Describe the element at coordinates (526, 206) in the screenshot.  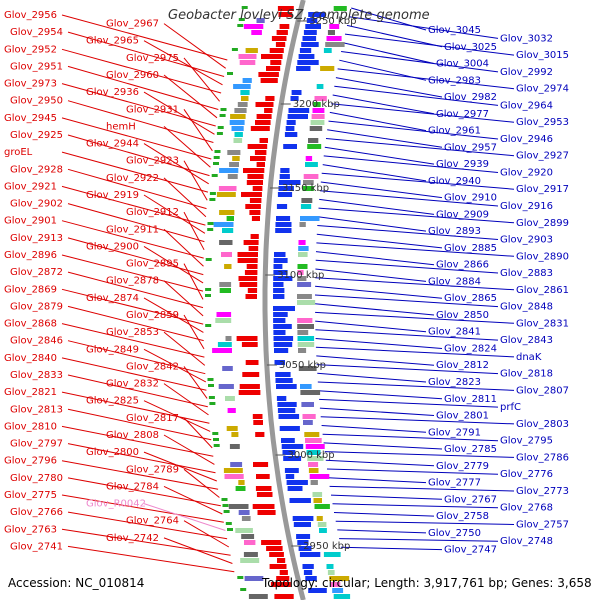
I see `gene-label-glov-2916: Glov_2916` at that location.